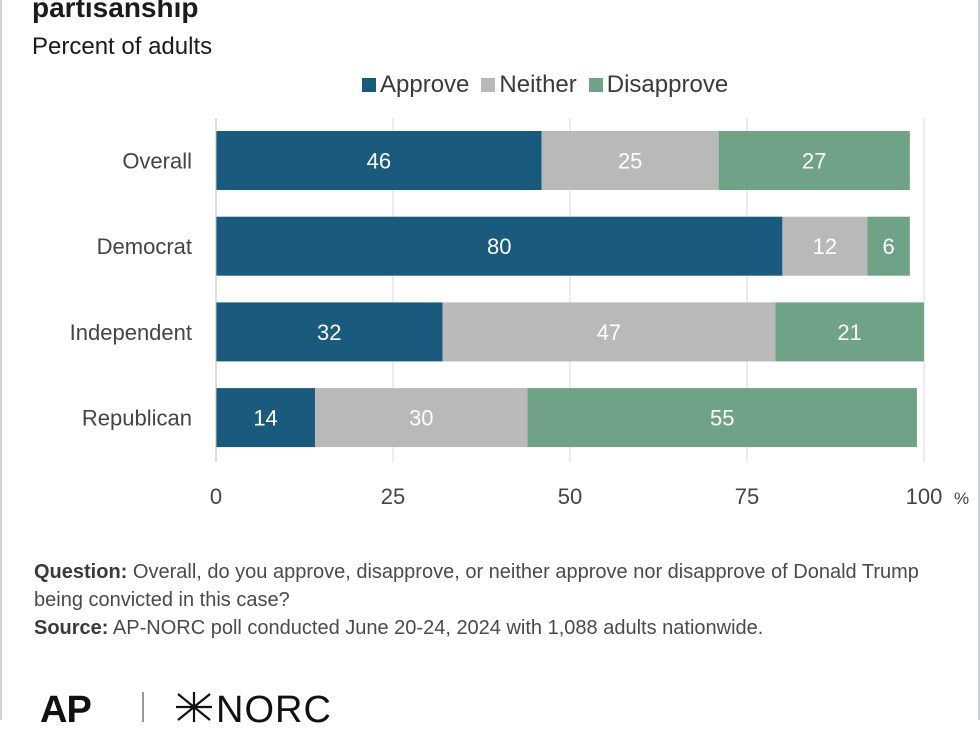  I want to click on data-label-approve-democrat: 80, so click(499, 246).